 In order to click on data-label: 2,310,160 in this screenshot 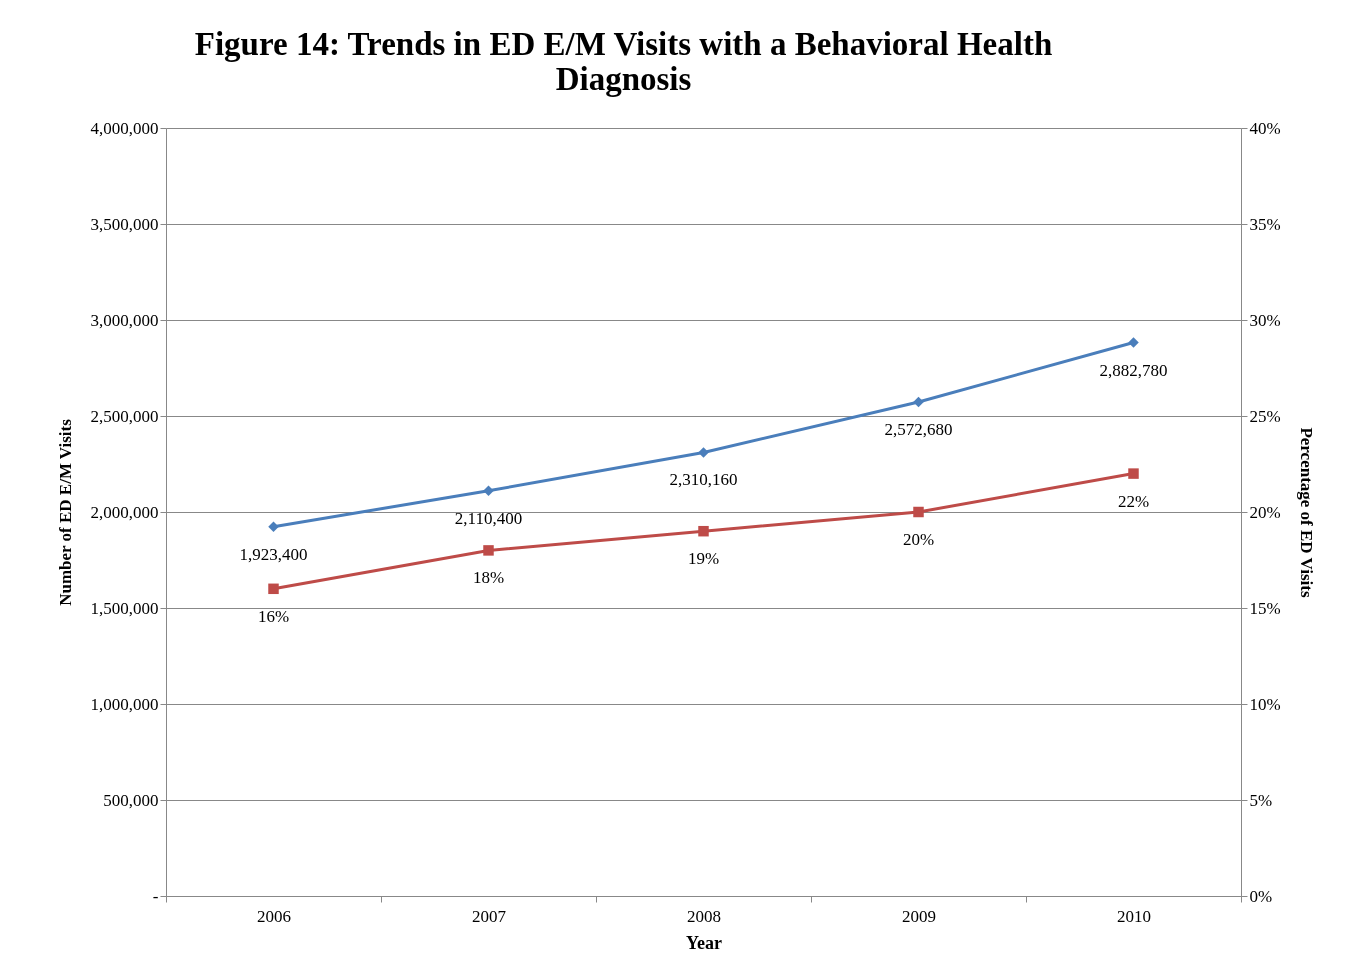, I will do `click(703, 480)`.